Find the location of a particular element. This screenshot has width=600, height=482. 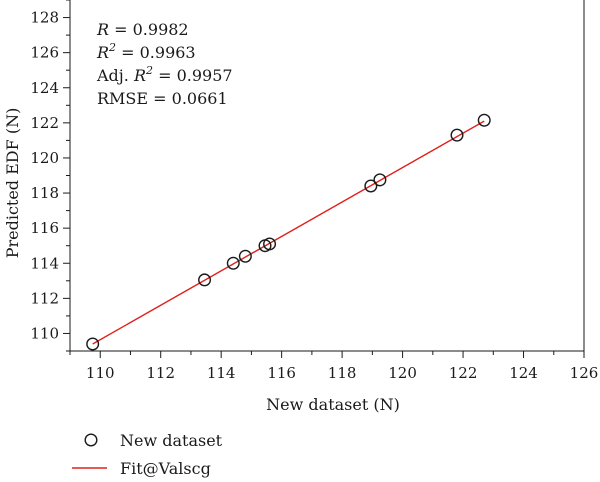

legend: New dataset Fit@Valscg is located at coordinates (147, 454).